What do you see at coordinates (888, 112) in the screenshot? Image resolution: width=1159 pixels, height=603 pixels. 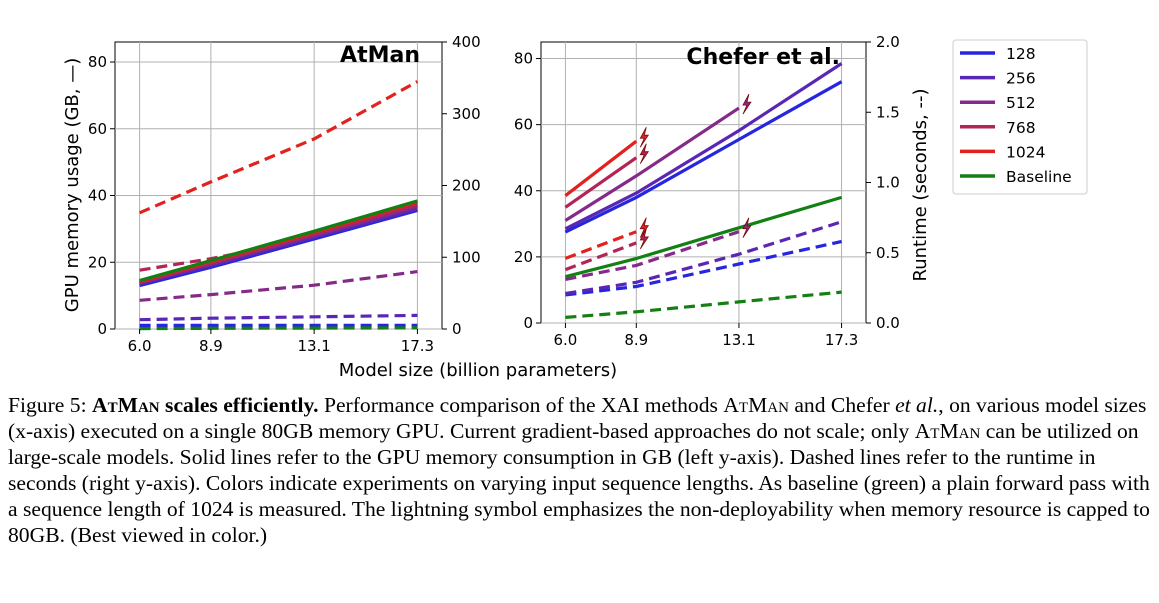 I see `y2-tick-label: 1.5` at bounding box center [888, 112].